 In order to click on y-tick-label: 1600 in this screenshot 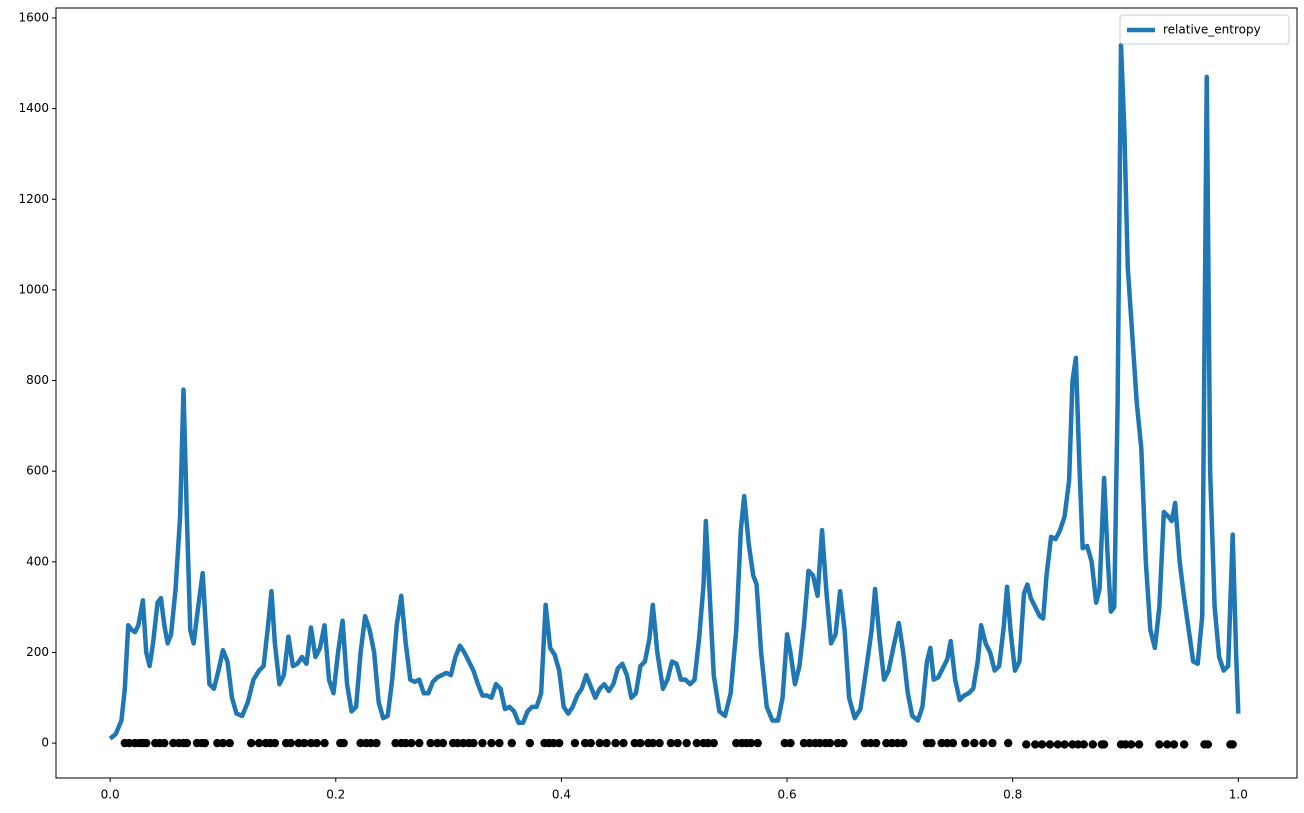, I will do `click(33, 17)`.